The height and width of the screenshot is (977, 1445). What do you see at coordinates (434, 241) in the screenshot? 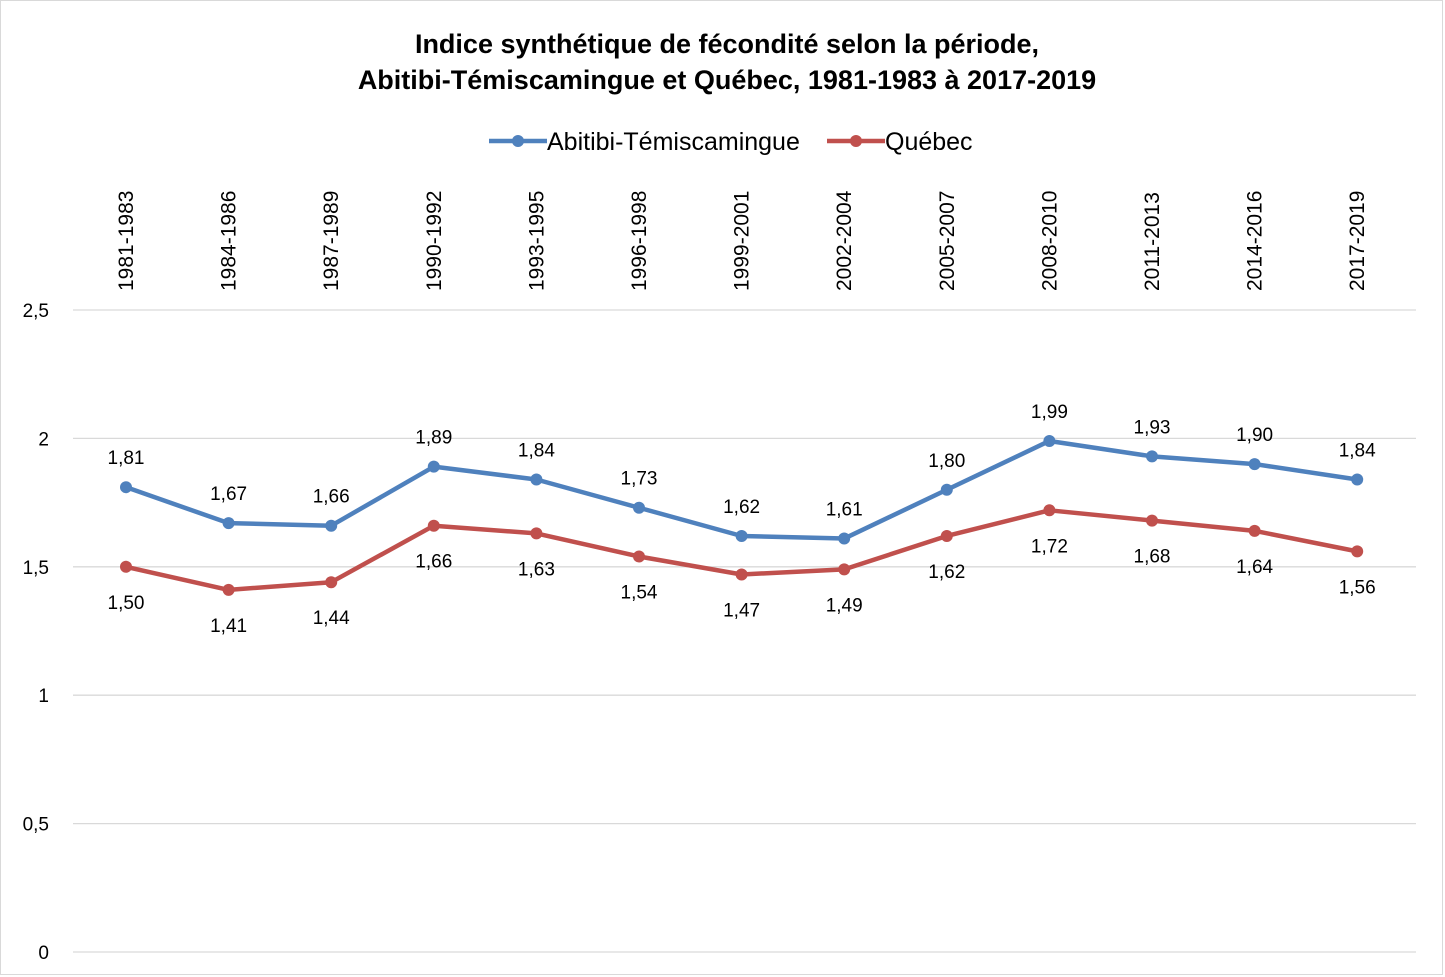
I see `x-tick-label: 1990-1992` at bounding box center [434, 241].